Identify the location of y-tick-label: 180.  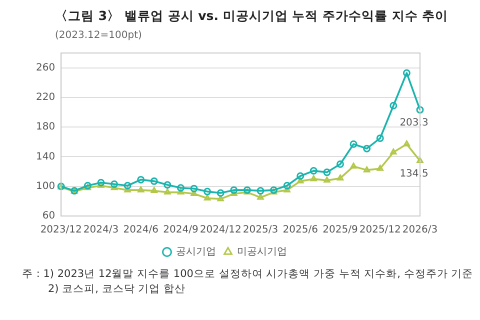
(46, 127).